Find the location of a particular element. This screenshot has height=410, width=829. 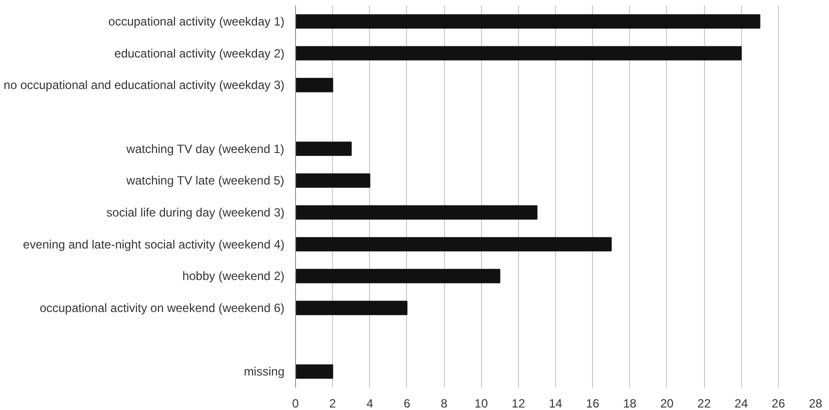

y-tick-label: watching TV day (weekend 1) is located at coordinates (204, 149).